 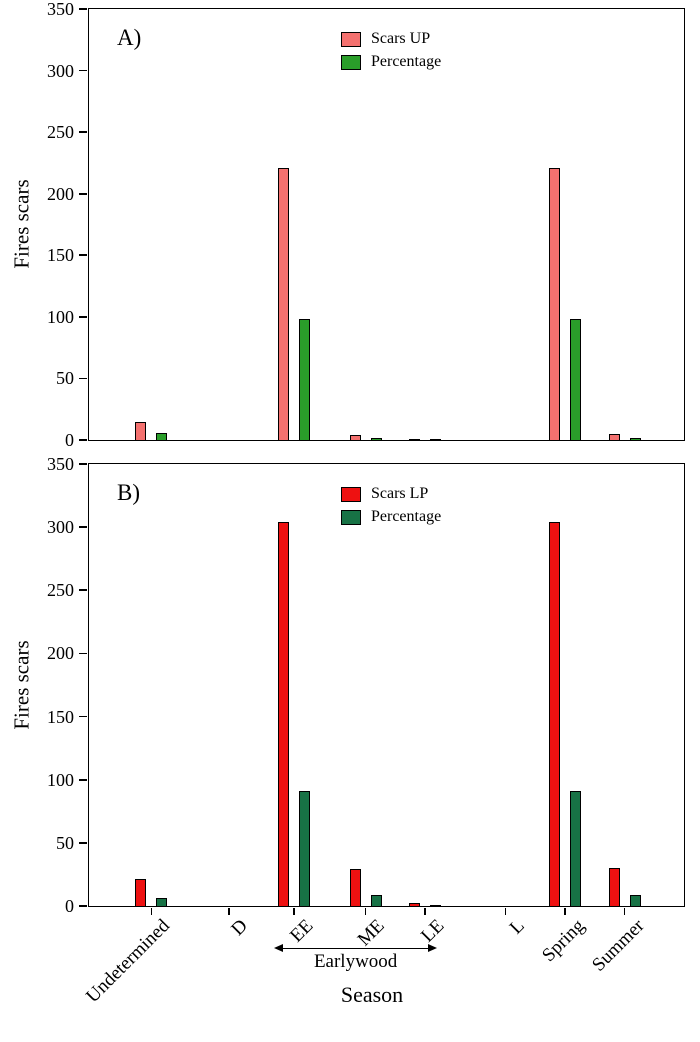 What do you see at coordinates (355, 961) in the screenshot?
I see `earlywood-annotation: Earlywood` at bounding box center [355, 961].